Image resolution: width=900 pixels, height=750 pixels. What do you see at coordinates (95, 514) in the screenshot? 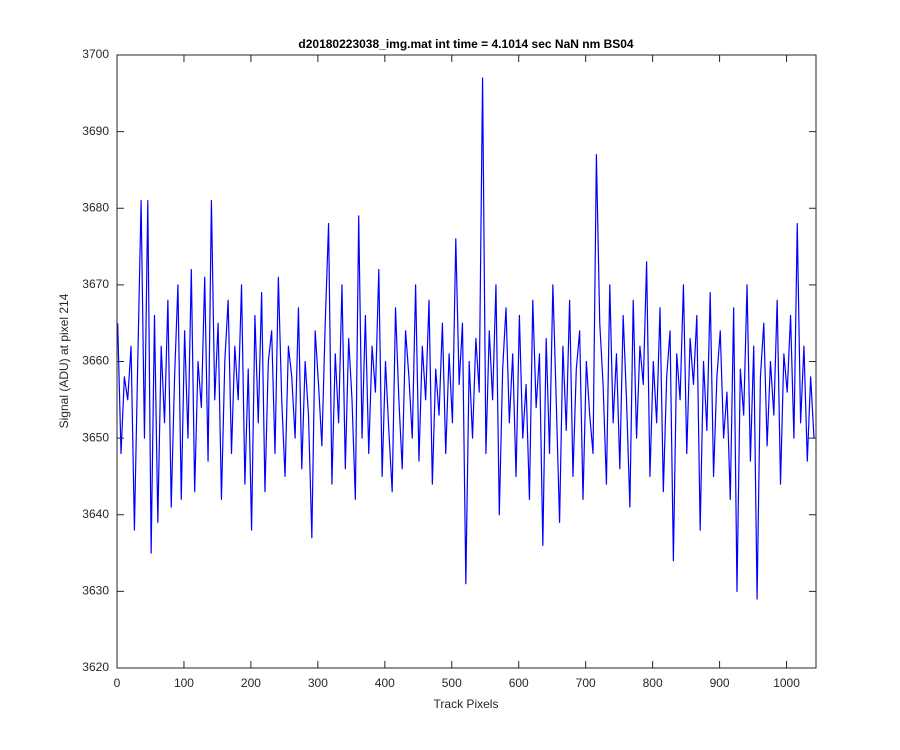
I see `y-tick-label: 3640` at bounding box center [95, 514].